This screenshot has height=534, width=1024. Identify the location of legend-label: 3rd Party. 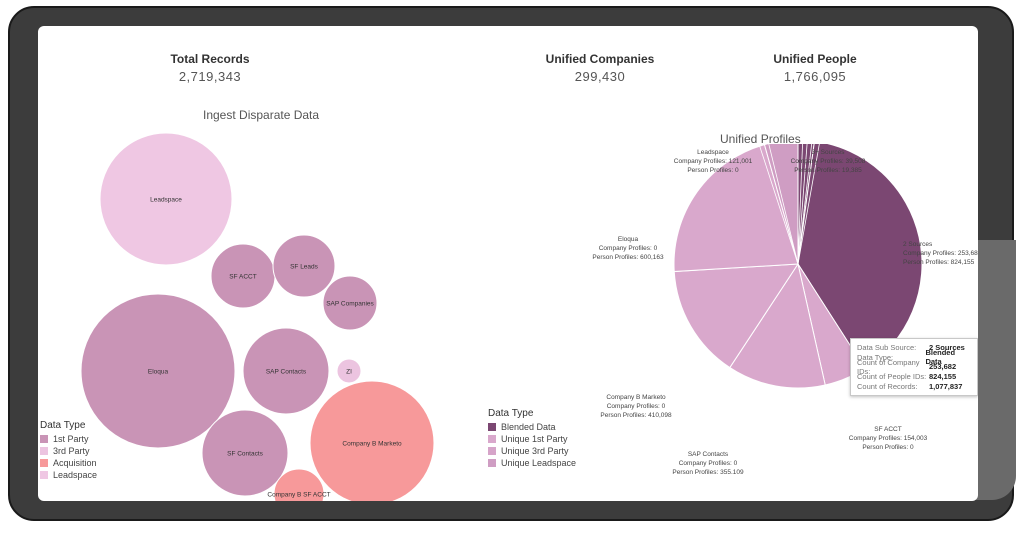
(71, 451).